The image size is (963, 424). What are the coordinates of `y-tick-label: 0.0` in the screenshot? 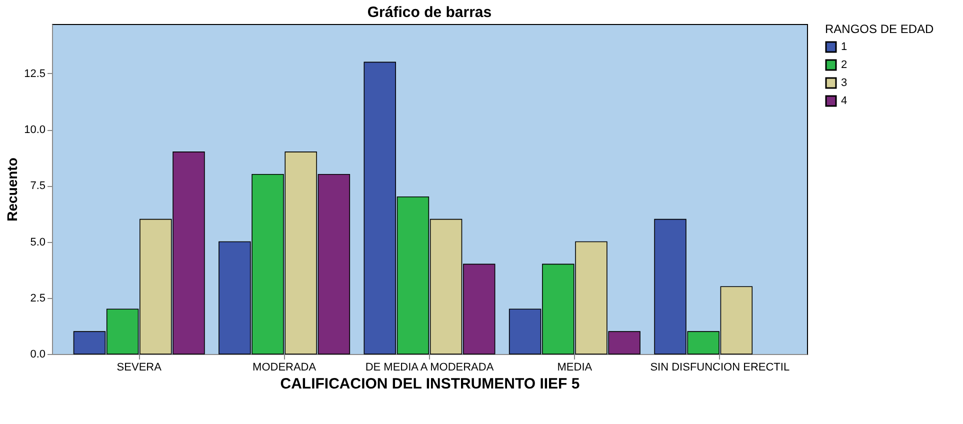 It's located at (38, 354).